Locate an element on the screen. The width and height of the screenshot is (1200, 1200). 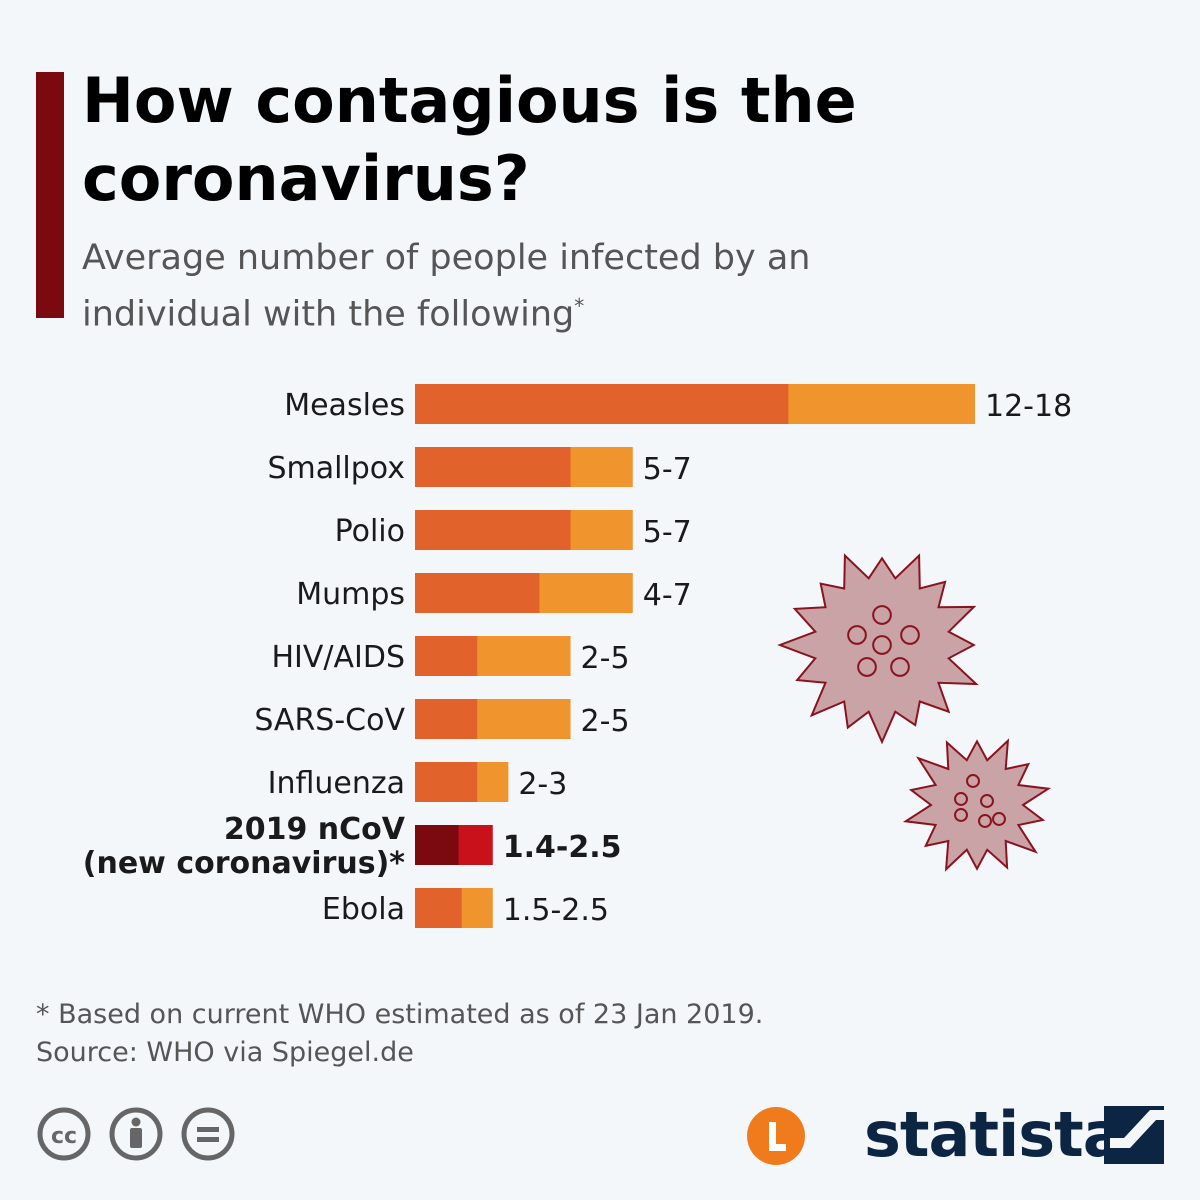
category-label: Ebola is located at coordinates (363, 909).